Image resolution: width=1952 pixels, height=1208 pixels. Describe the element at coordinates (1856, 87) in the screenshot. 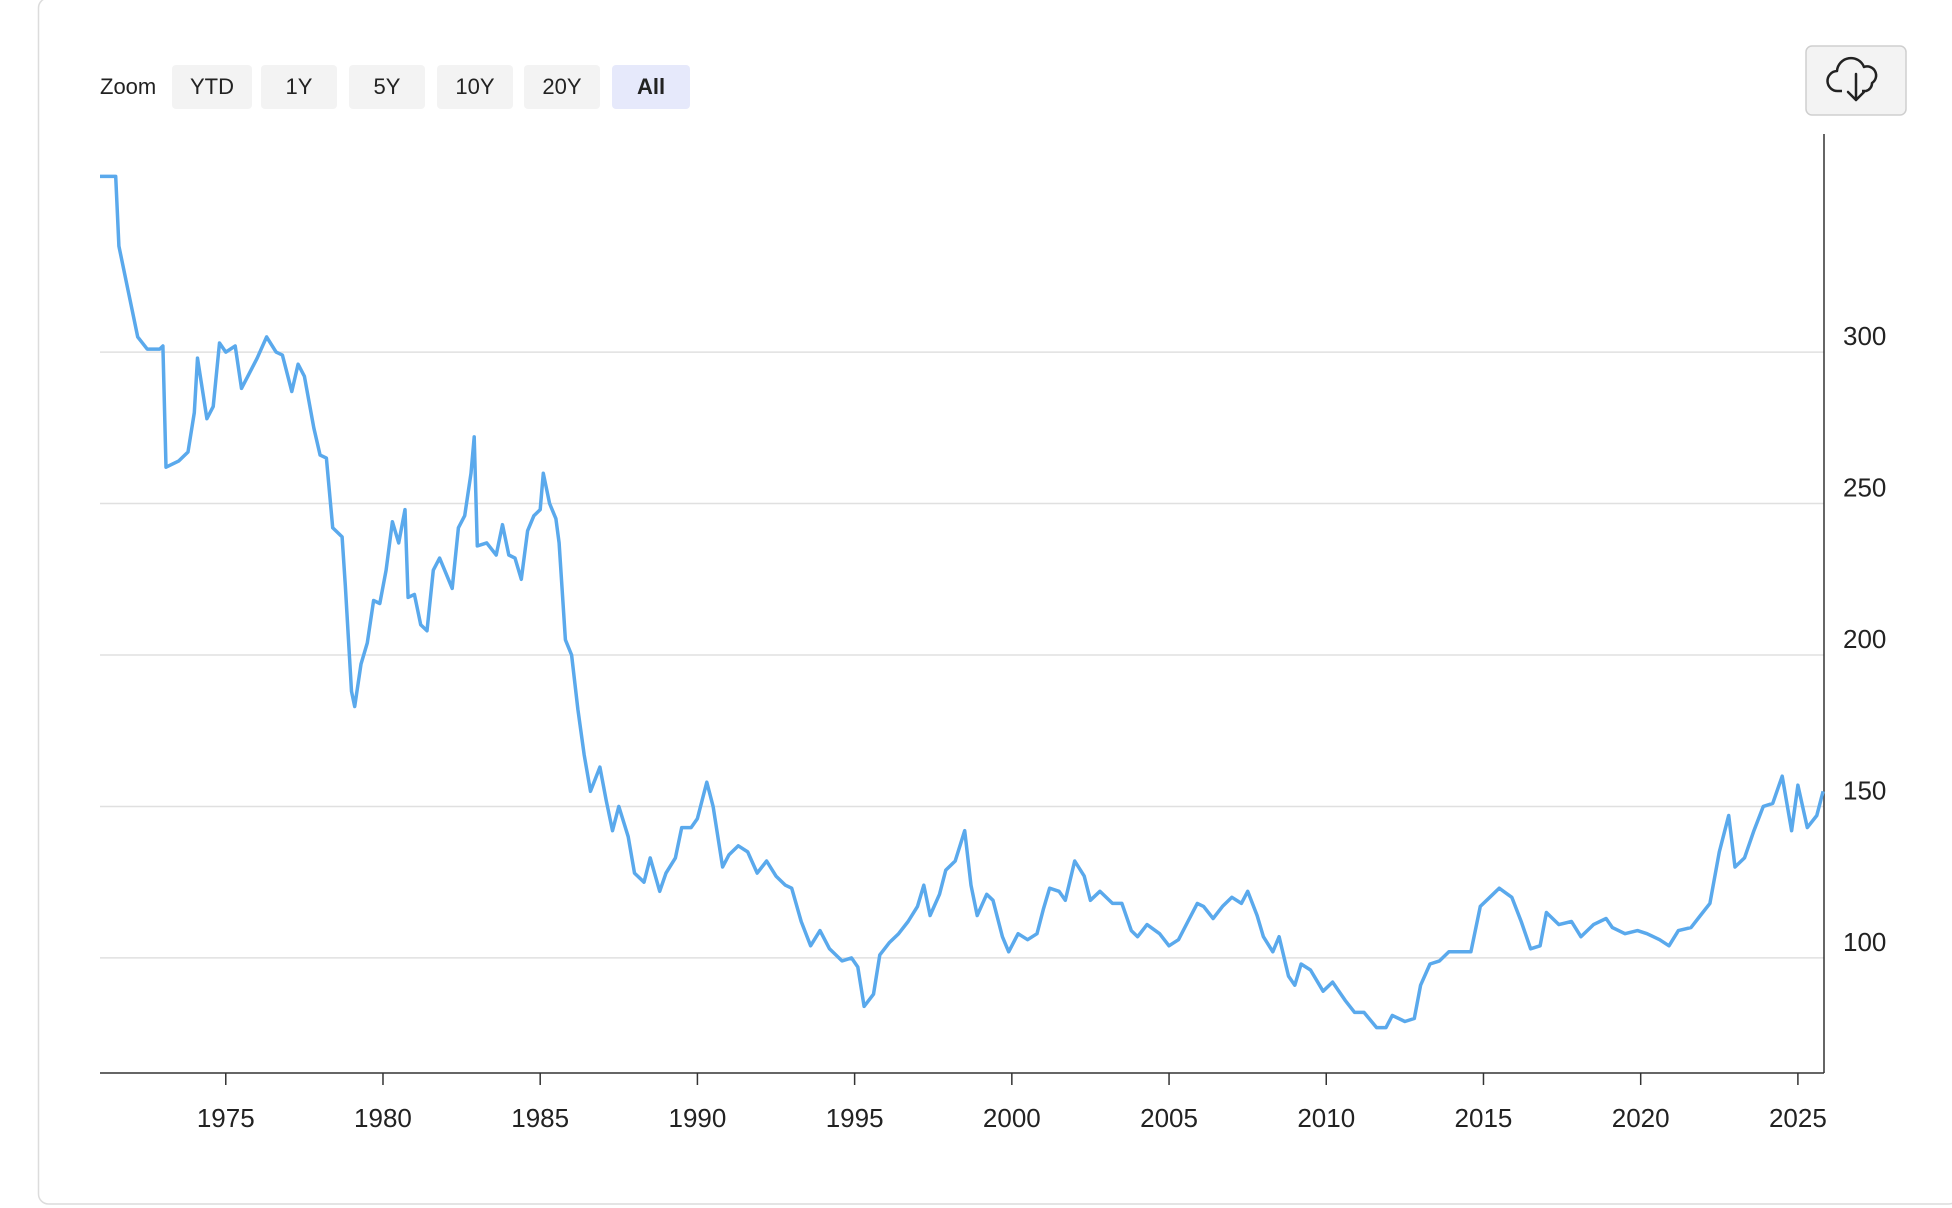

I see `arrow-icon` at that location.